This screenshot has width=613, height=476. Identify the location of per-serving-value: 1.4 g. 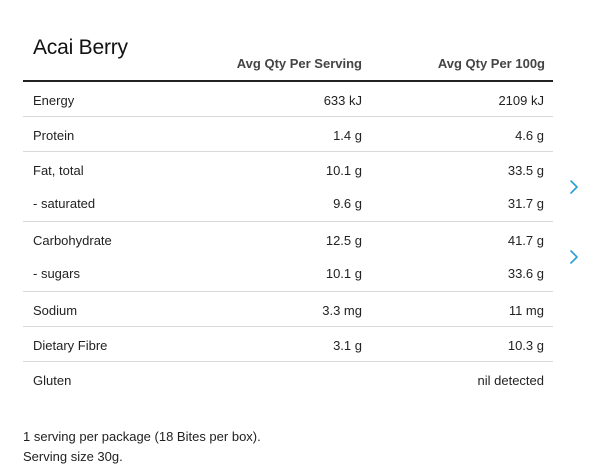
(347, 135).